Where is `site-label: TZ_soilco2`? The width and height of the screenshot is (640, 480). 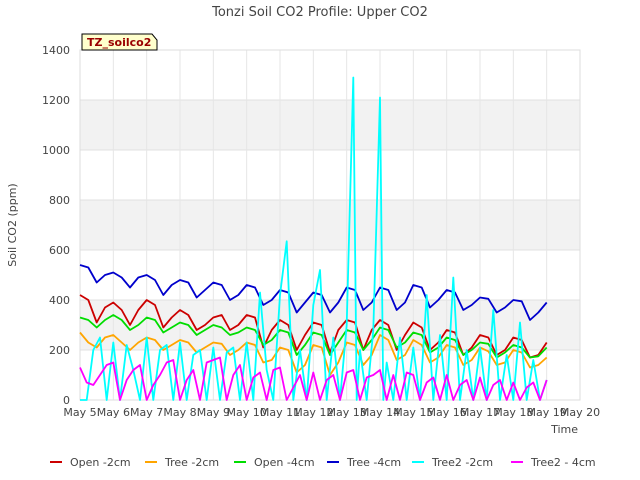
site-label: TZ_soilco2 is located at coordinates (119, 42).